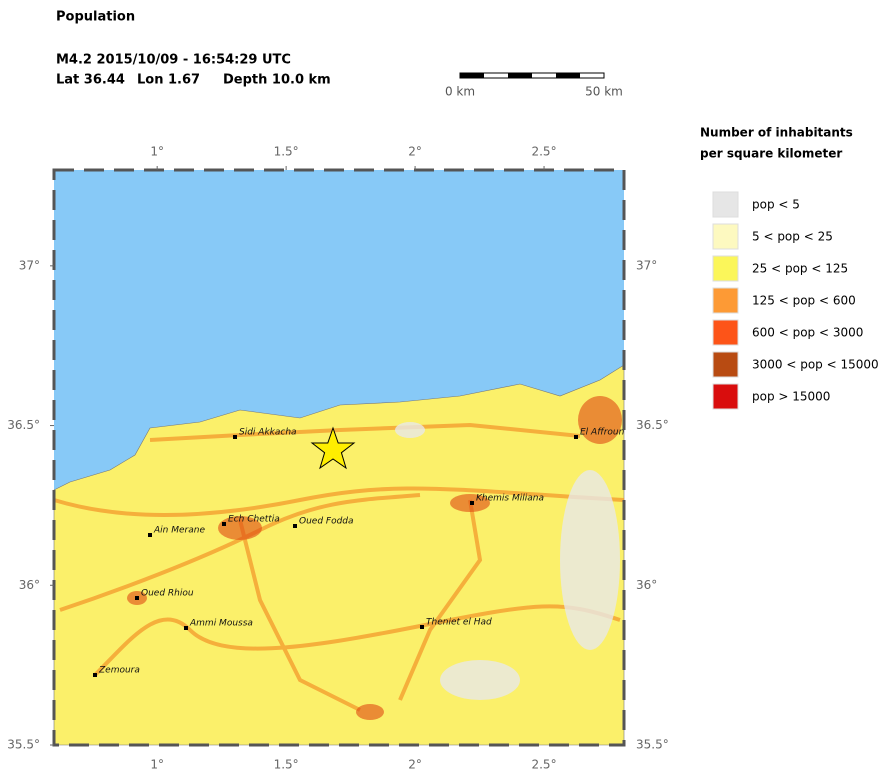 This screenshot has height=778, width=884. What do you see at coordinates (807, 333) in the screenshot?
I see `legend-label: 600 < pop < 3000` at bounding box center [807, 333].